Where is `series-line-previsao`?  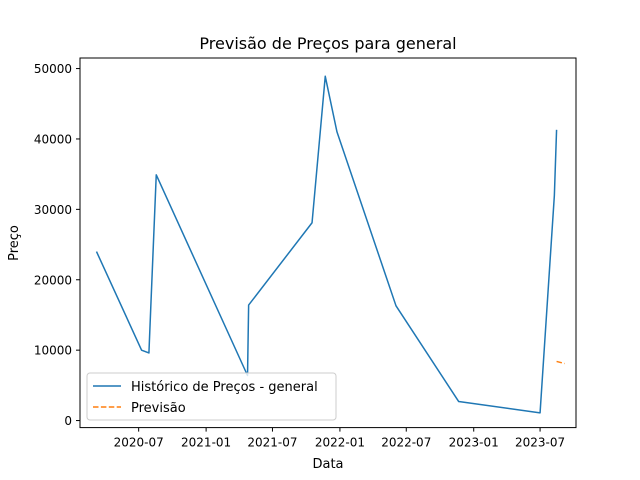
series-line-previsao is located at coordinates (560, 362).